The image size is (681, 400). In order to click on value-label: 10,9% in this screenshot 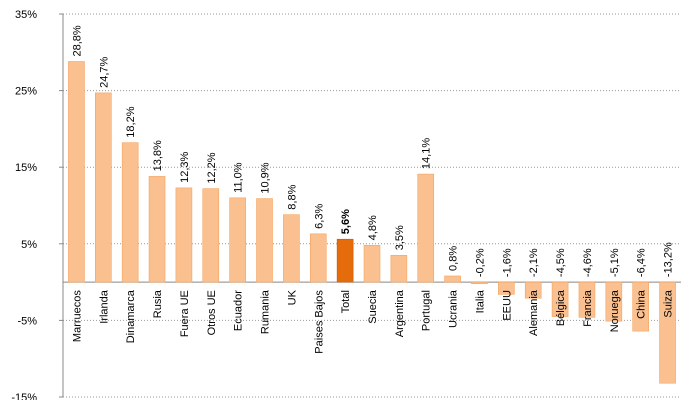, I will do `click(266, 177)`.